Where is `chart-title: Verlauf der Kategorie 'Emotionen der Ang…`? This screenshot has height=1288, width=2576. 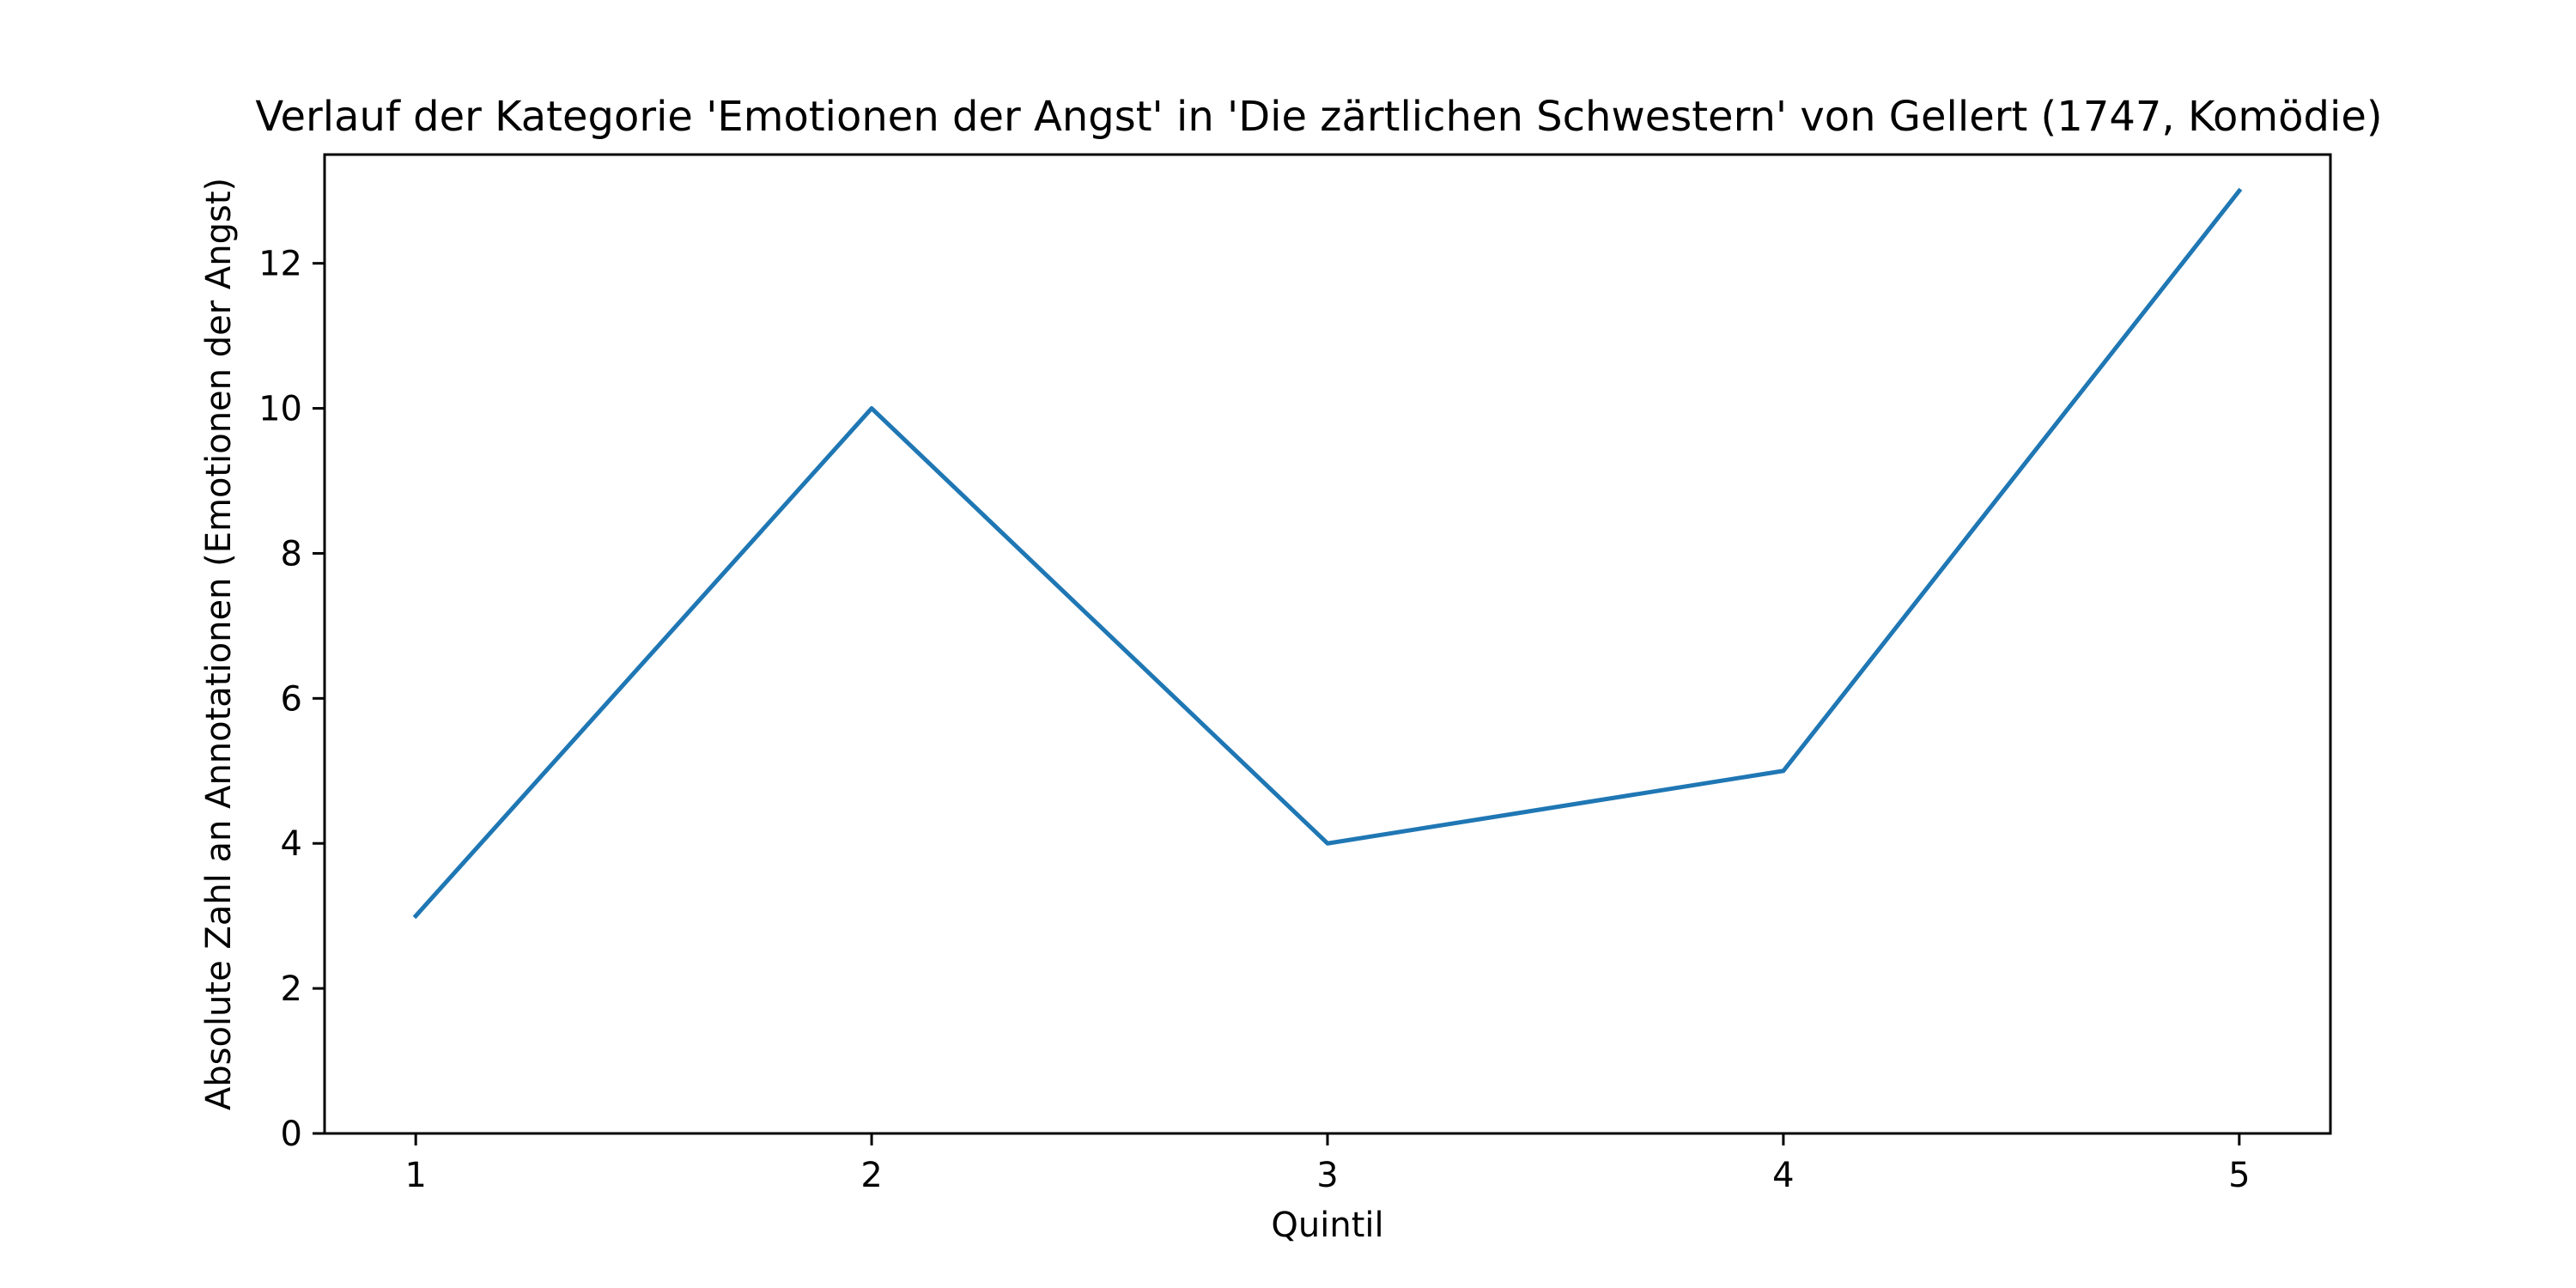
chart-title: Verlauf der Kategorie 'Emotionen der Ang… is located at coordinates (1319, 117).